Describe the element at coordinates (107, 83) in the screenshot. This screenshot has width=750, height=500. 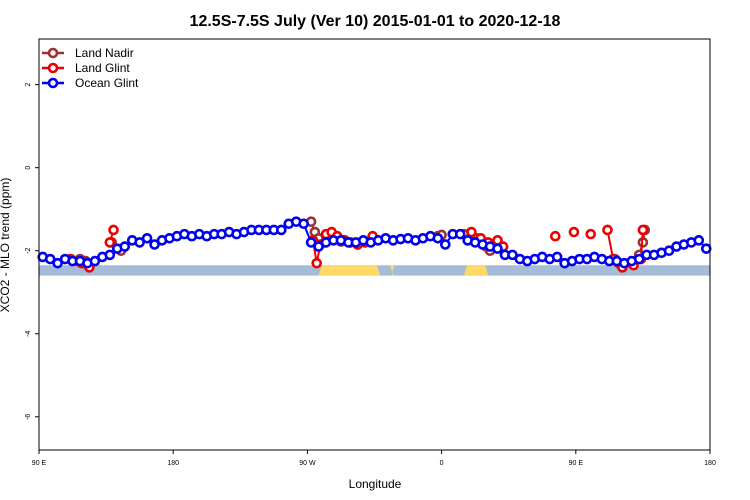
I see `legend-label-ocean-glint: Ocean Glint` at that location.